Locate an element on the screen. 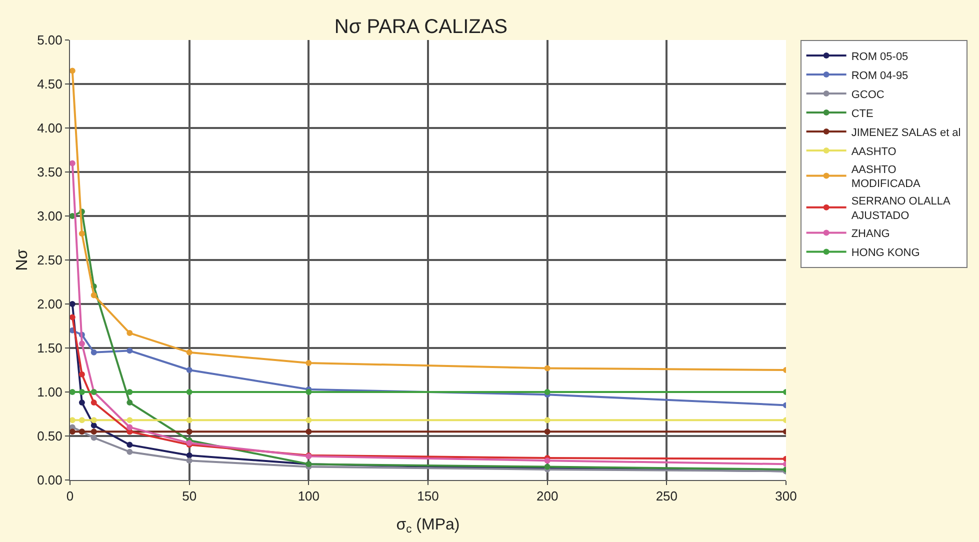  y-tick-label: 5.00 is located at coordinates (49, 40).